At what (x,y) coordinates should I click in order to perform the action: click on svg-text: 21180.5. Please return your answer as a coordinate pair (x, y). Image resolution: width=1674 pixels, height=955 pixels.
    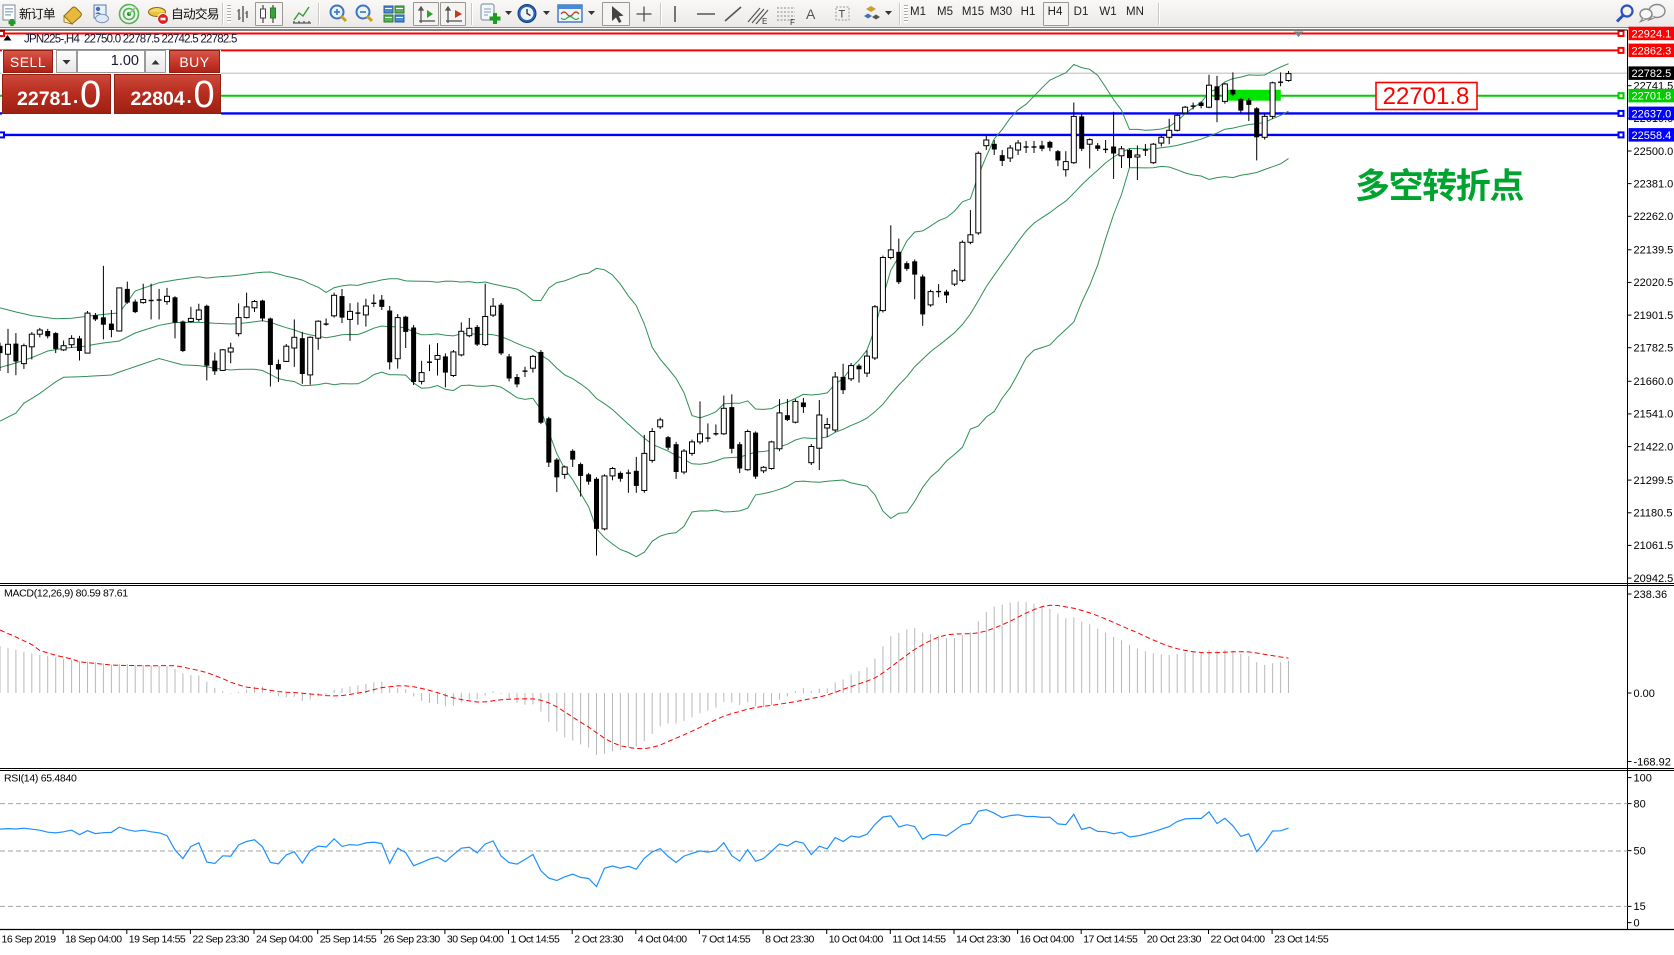
    Looking at the image, I should click on (1653, 514).